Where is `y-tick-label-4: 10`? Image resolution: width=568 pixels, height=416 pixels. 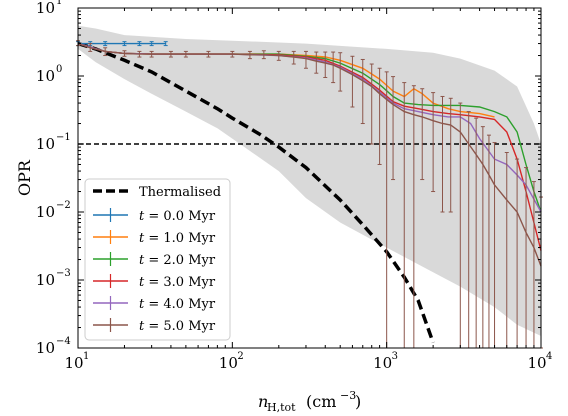
y-tick-label-4: 10 is located at coordinates (45, 76).